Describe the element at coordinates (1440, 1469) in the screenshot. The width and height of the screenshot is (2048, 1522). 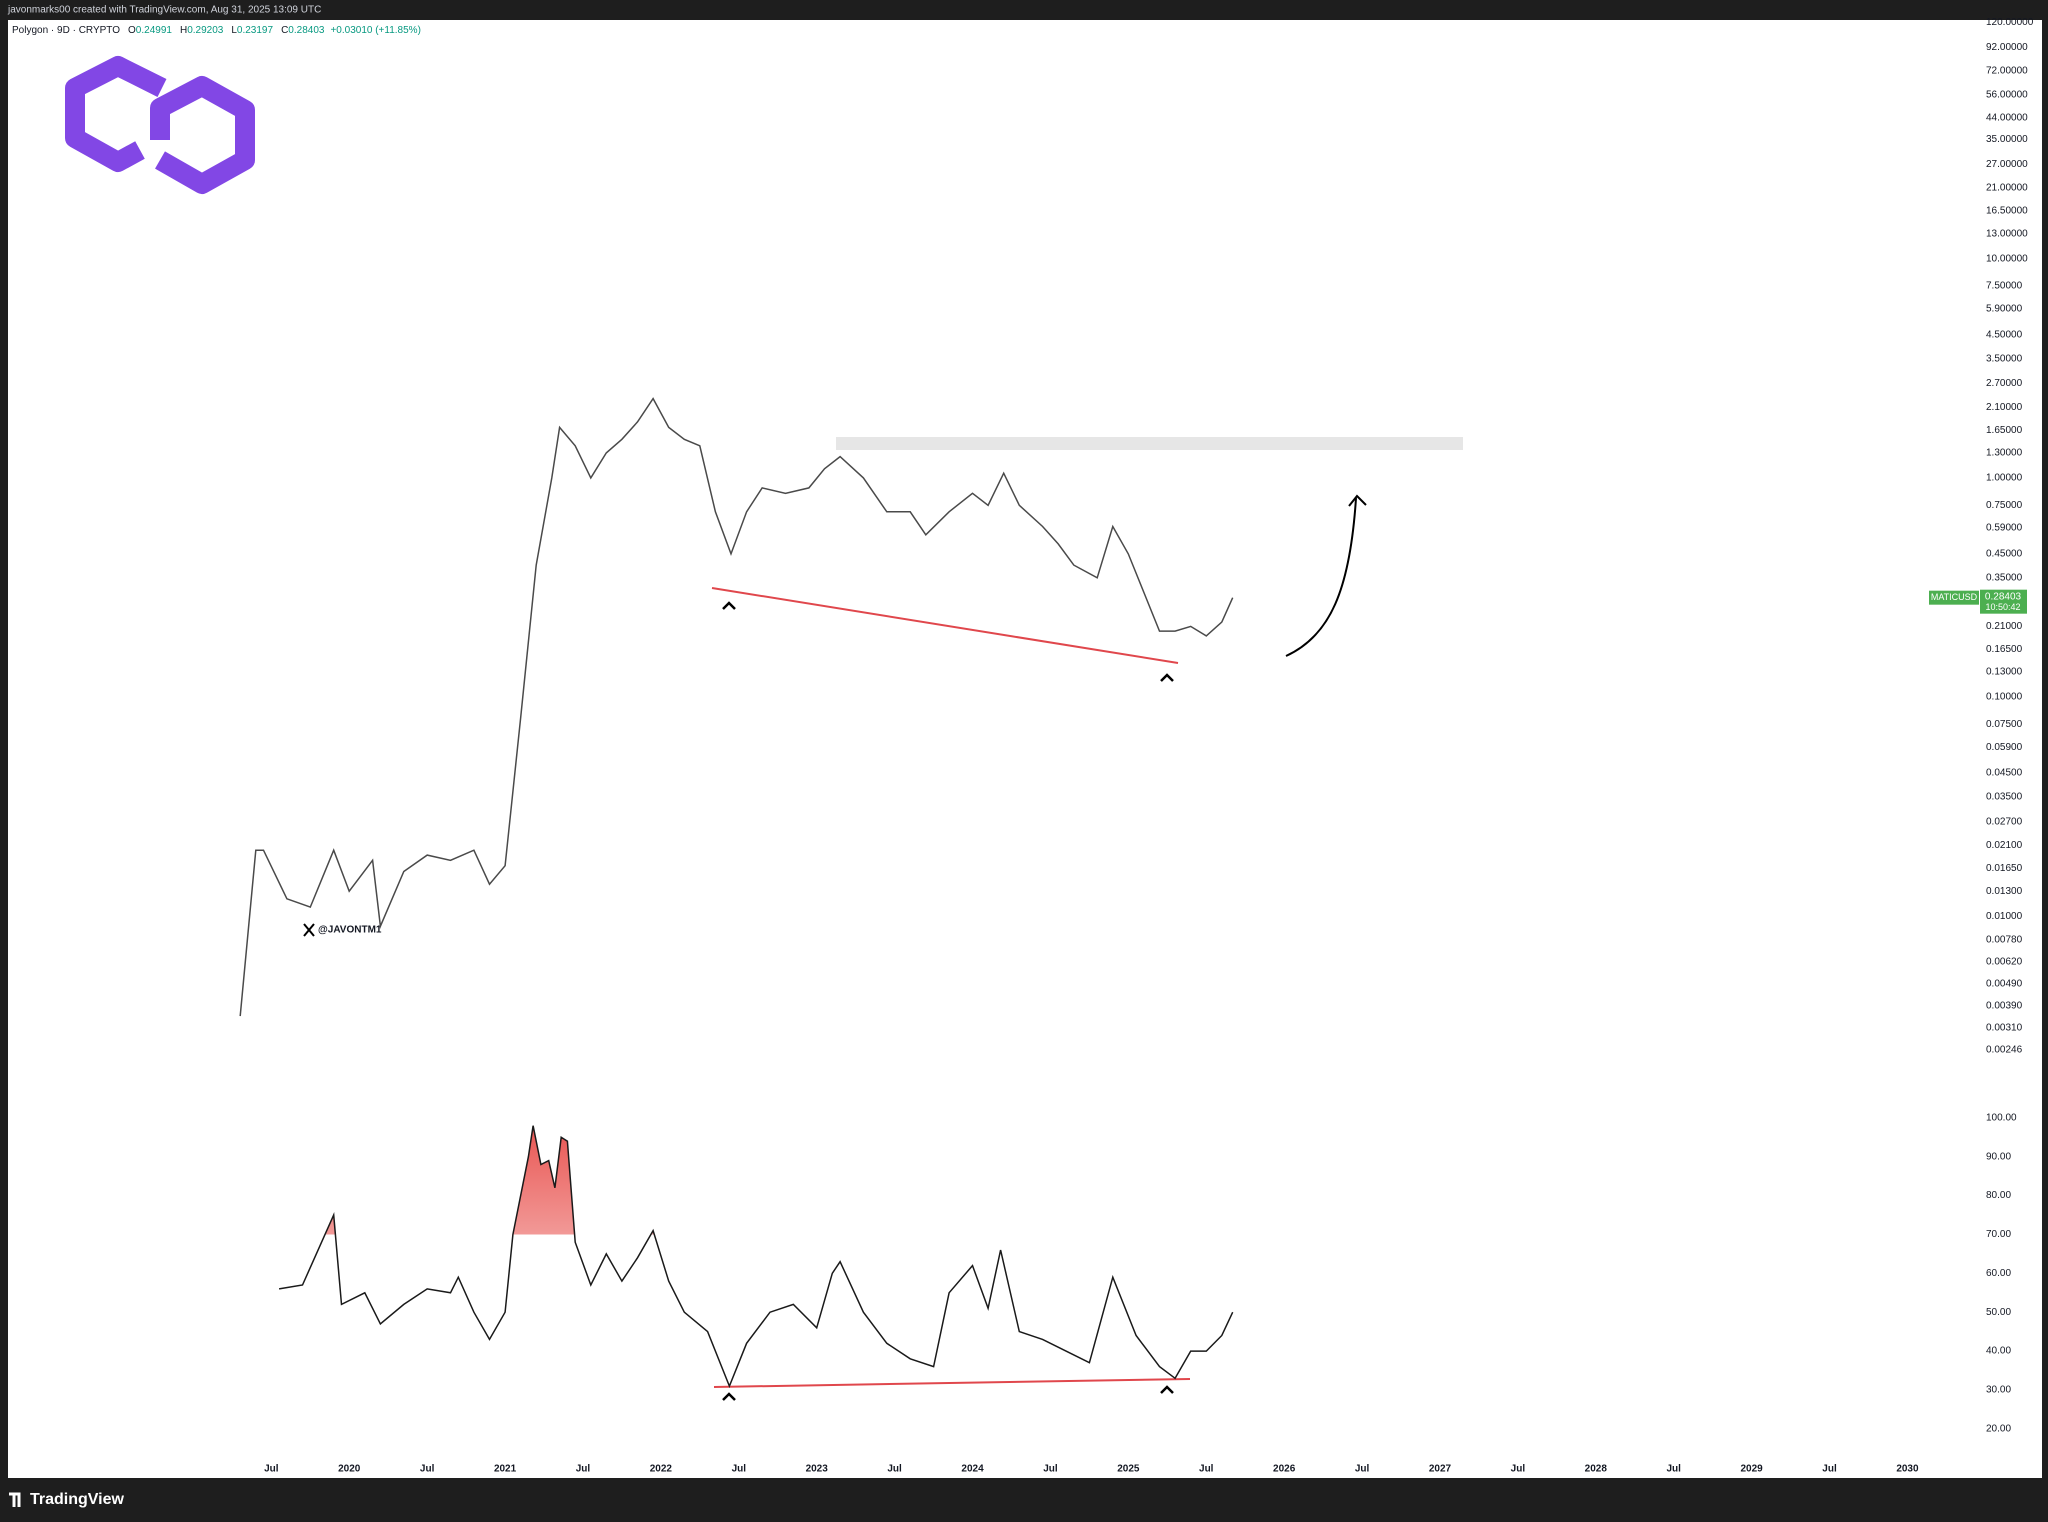
I see `x-tick-label: 2027` at that location.